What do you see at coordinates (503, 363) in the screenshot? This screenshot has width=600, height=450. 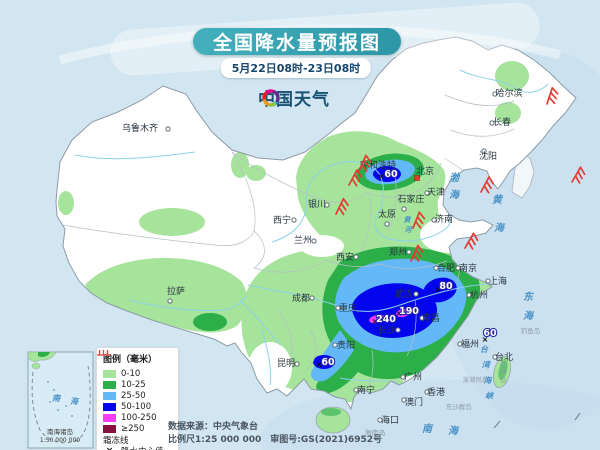 I see `island-label: 台` at bounding box center [503, 363].